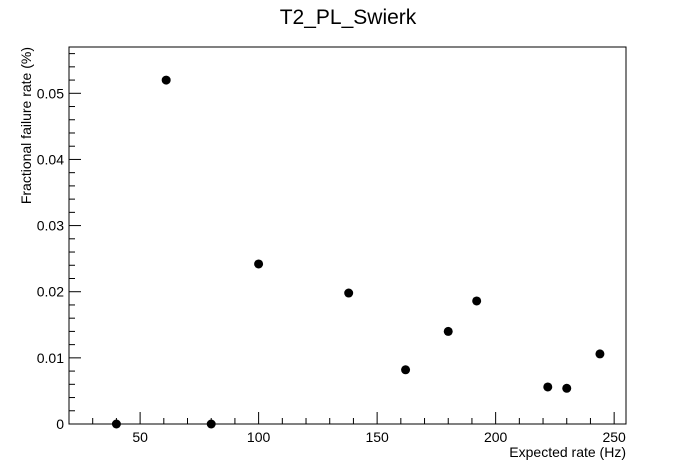 Image resolution: width=696 pixels, height=472 pixels. What do you see at coordinates (348, 17) in the screenshot?
I see `chart-title: T2_PL_Swierk` at bounding box center [348, 17].